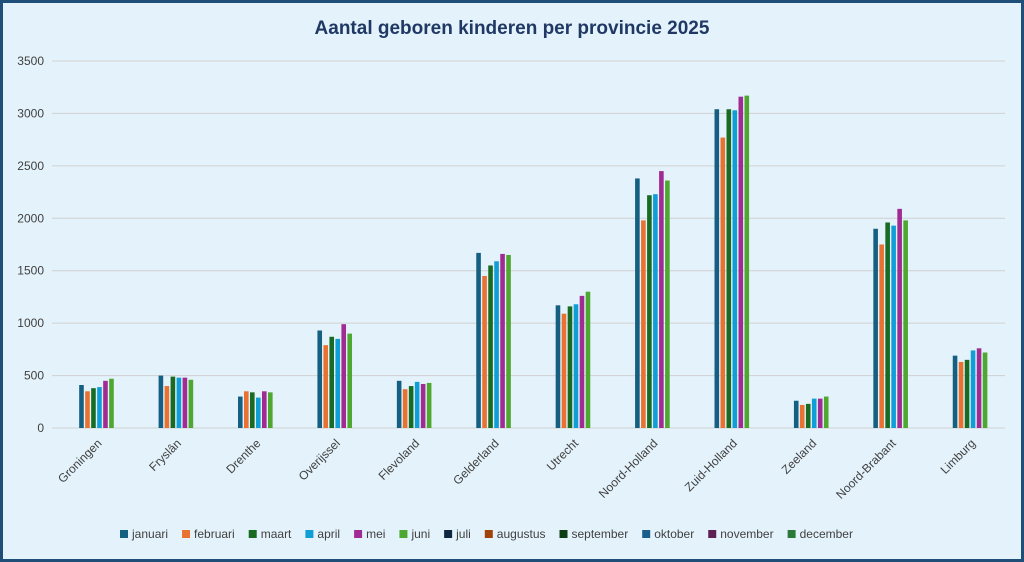 This screenshot has width=1024, height=562. I want to click on legend-label: oktober, so click(674, 534).